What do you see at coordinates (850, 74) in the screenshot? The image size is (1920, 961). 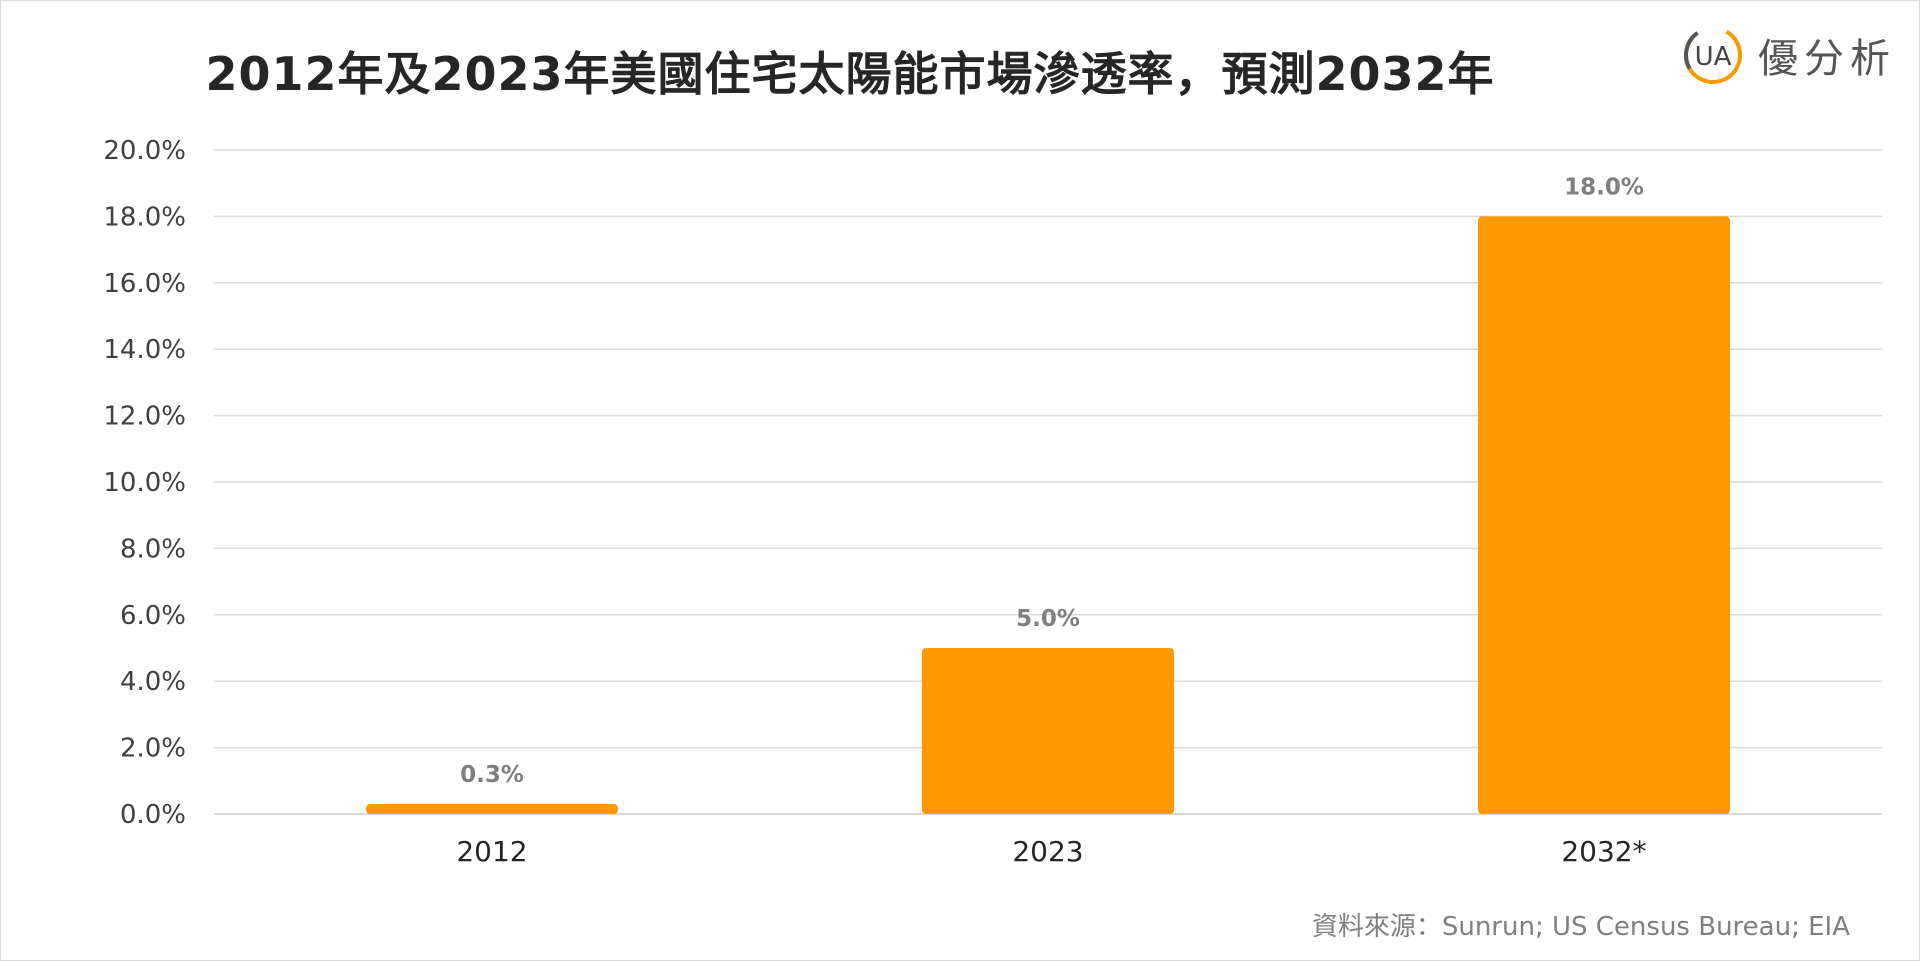 I see `chart-title: 2012年及2023年美國住宅太陽能市場滲透率，預測2032年` at bounding box center [850, 74].